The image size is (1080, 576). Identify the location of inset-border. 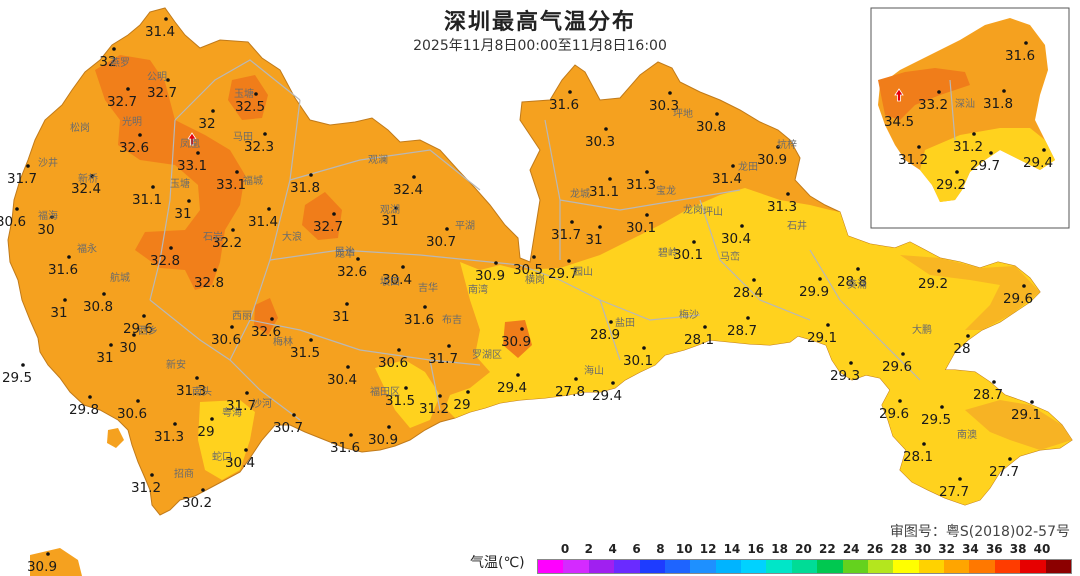
(952, 110).